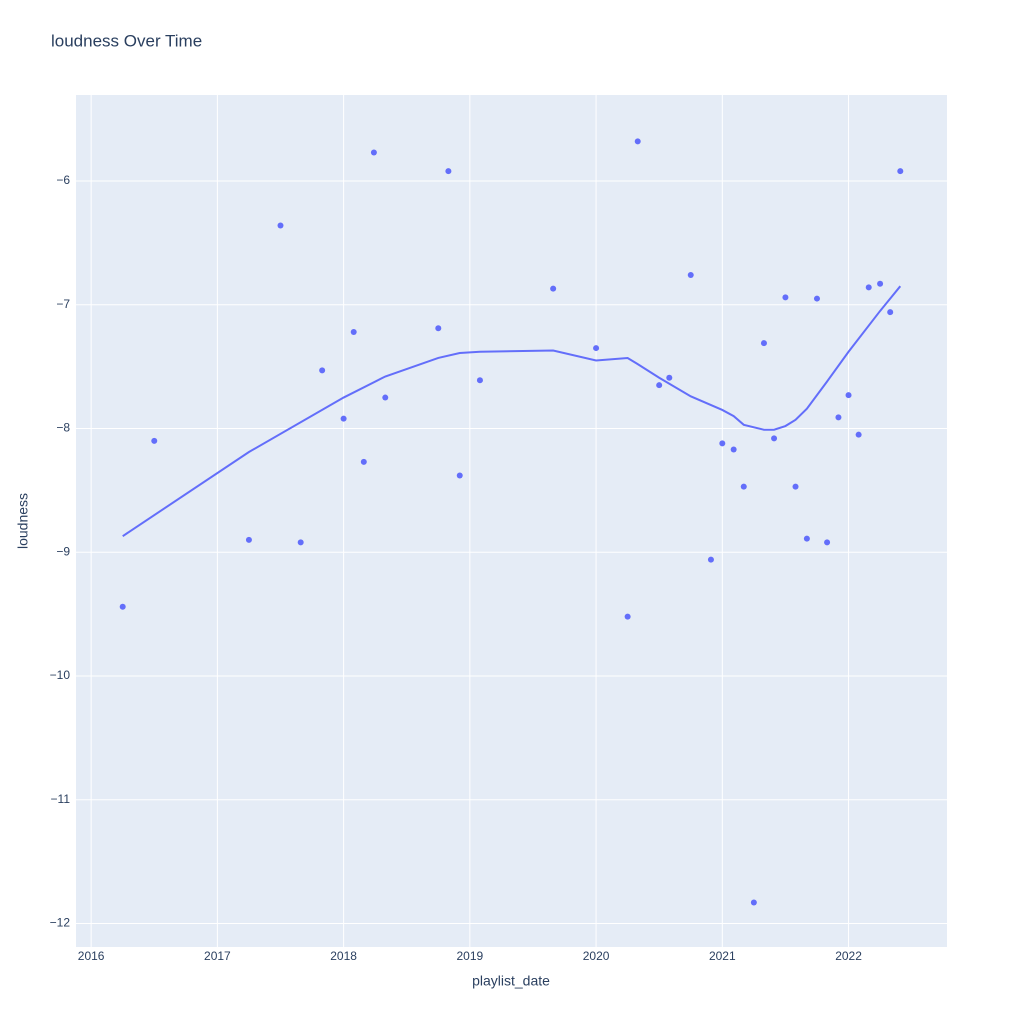 The height and width of the screenshot is (1024, 1024). I want to click on y-tick-label: −12, so click(60, 923).